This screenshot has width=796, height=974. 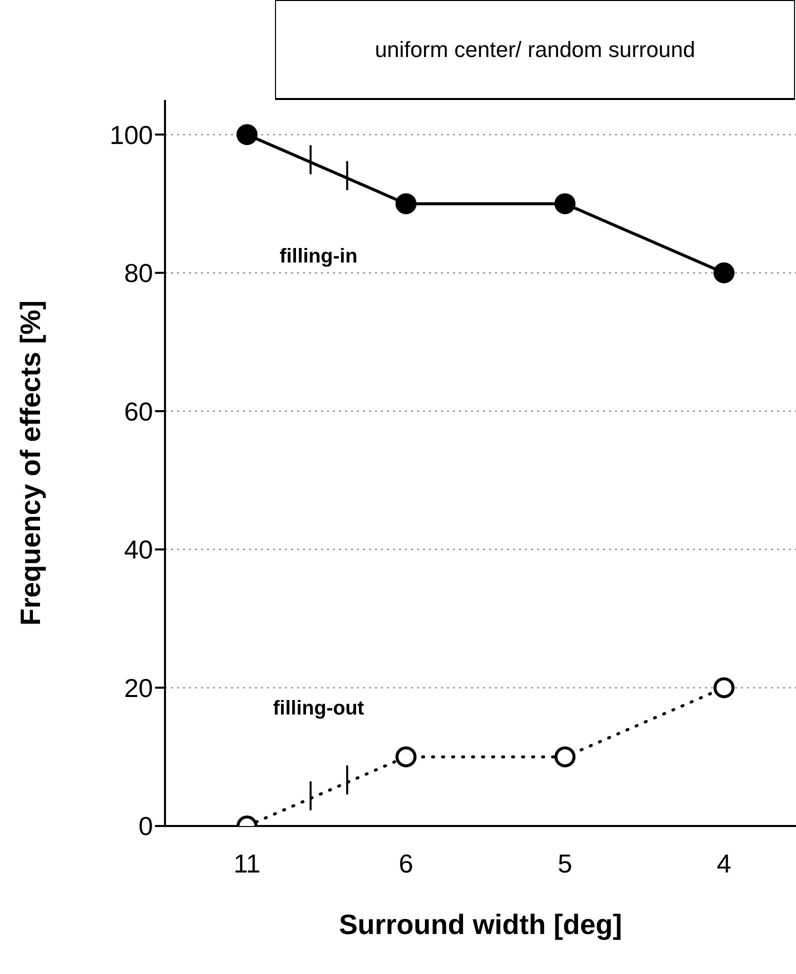 I want to click on chart-title: uniform center/ random surround, so click(x=535, y=50).